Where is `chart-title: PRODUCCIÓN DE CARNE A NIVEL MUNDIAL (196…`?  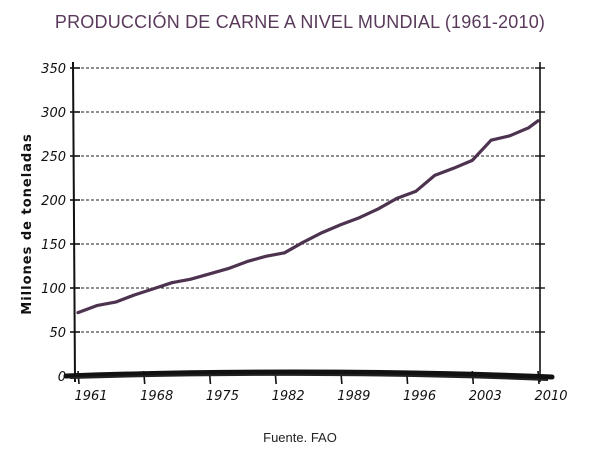
chart-title: PRODUCCIÓN DE CARNE A NIVEL MUNDIAL (196… is located at coordinates (300, 22).